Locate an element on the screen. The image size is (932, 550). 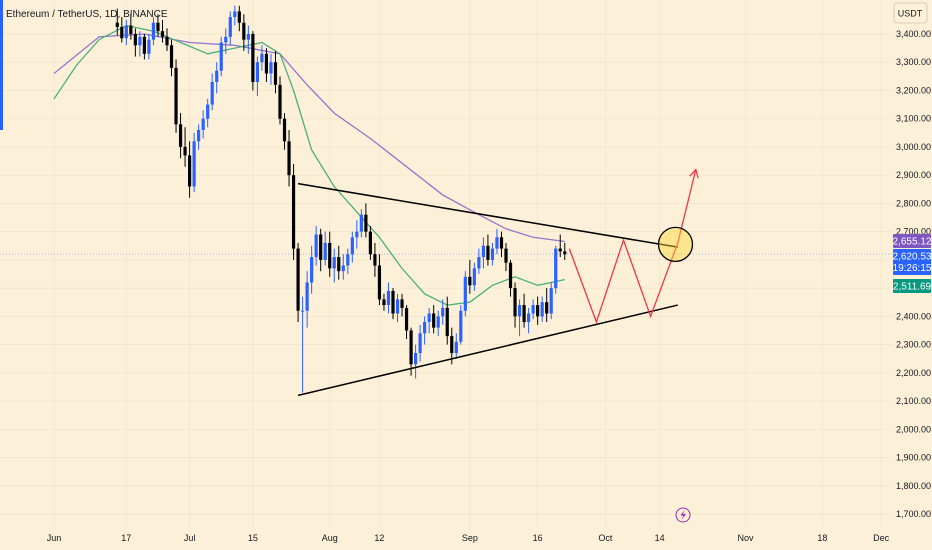
currency-button is located at coordinates (910, 13).